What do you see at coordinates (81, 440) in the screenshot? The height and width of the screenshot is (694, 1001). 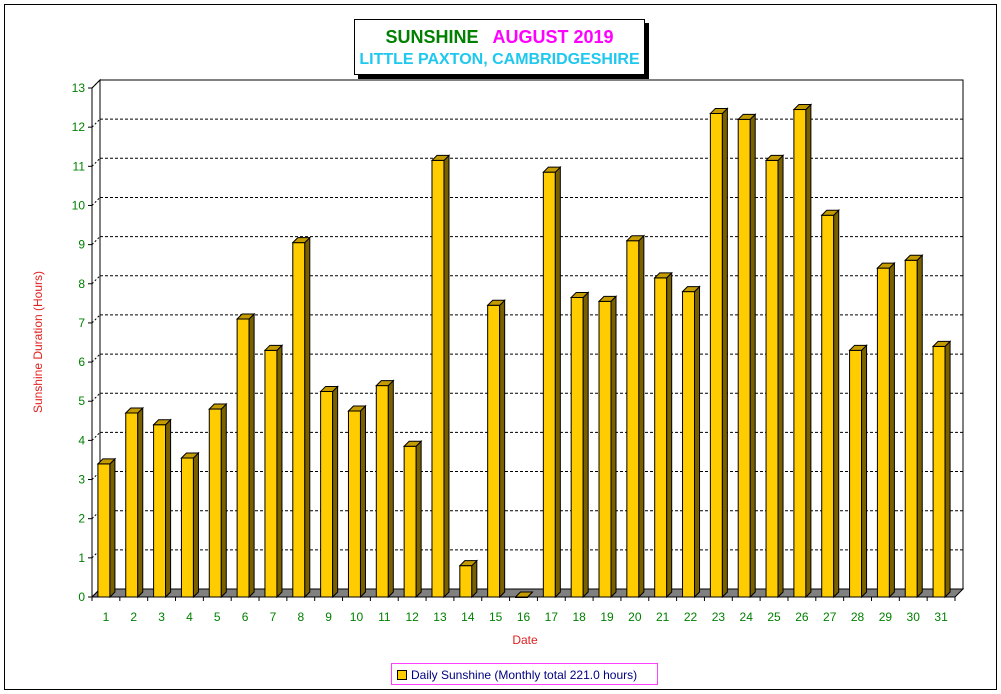 I see `y-tick-label: 4` at bounding box center [81, 440].